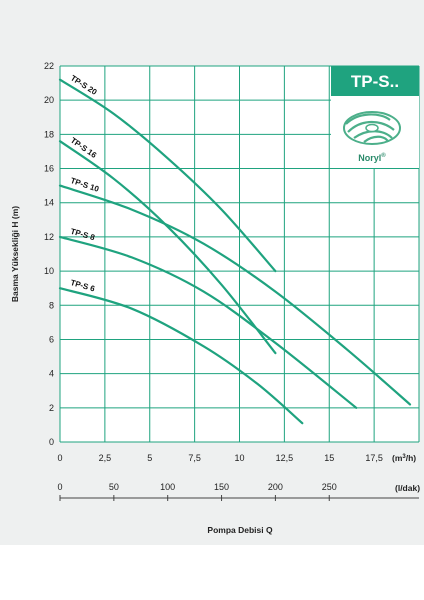 The width and height of the screenshot is (424, 600). What do you see at coordinates (374, 458) in the screenshot?
I see `x-tick-label: 17,5` at bounding box center [374, 458].